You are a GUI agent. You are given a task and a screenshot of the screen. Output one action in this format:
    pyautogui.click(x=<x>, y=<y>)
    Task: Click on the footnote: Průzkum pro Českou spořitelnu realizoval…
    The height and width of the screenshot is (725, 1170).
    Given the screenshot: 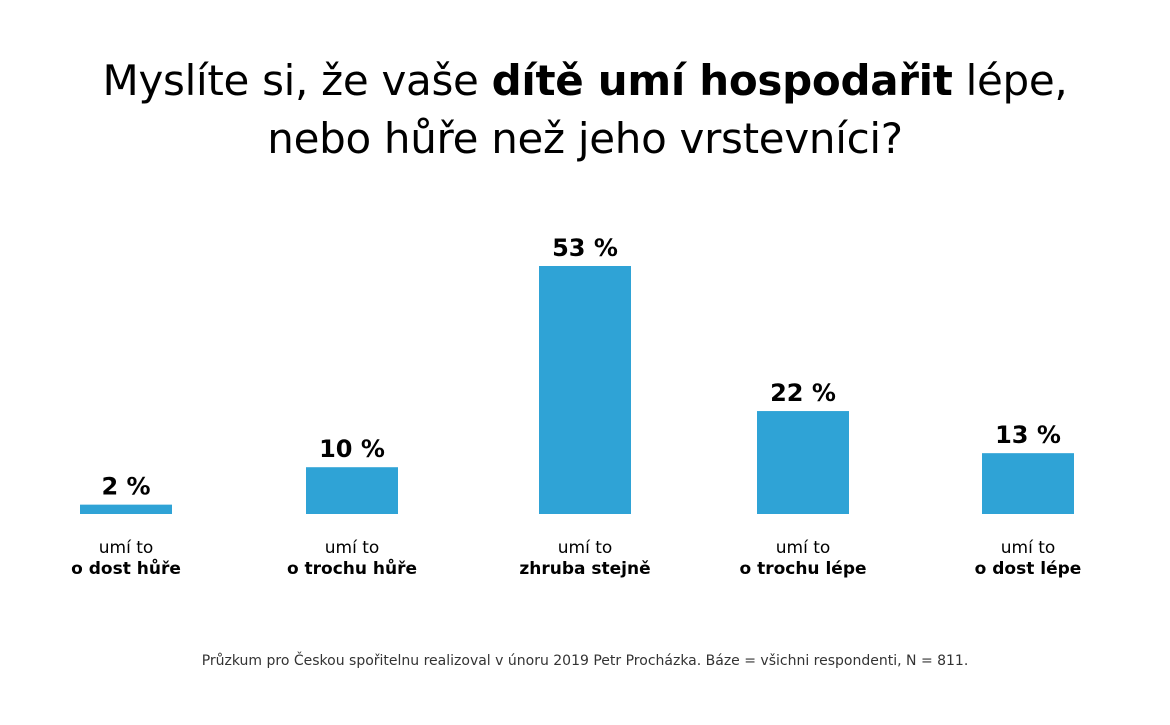 What is the action you would take?
    pyautogui.click(x=585, y=661)
    